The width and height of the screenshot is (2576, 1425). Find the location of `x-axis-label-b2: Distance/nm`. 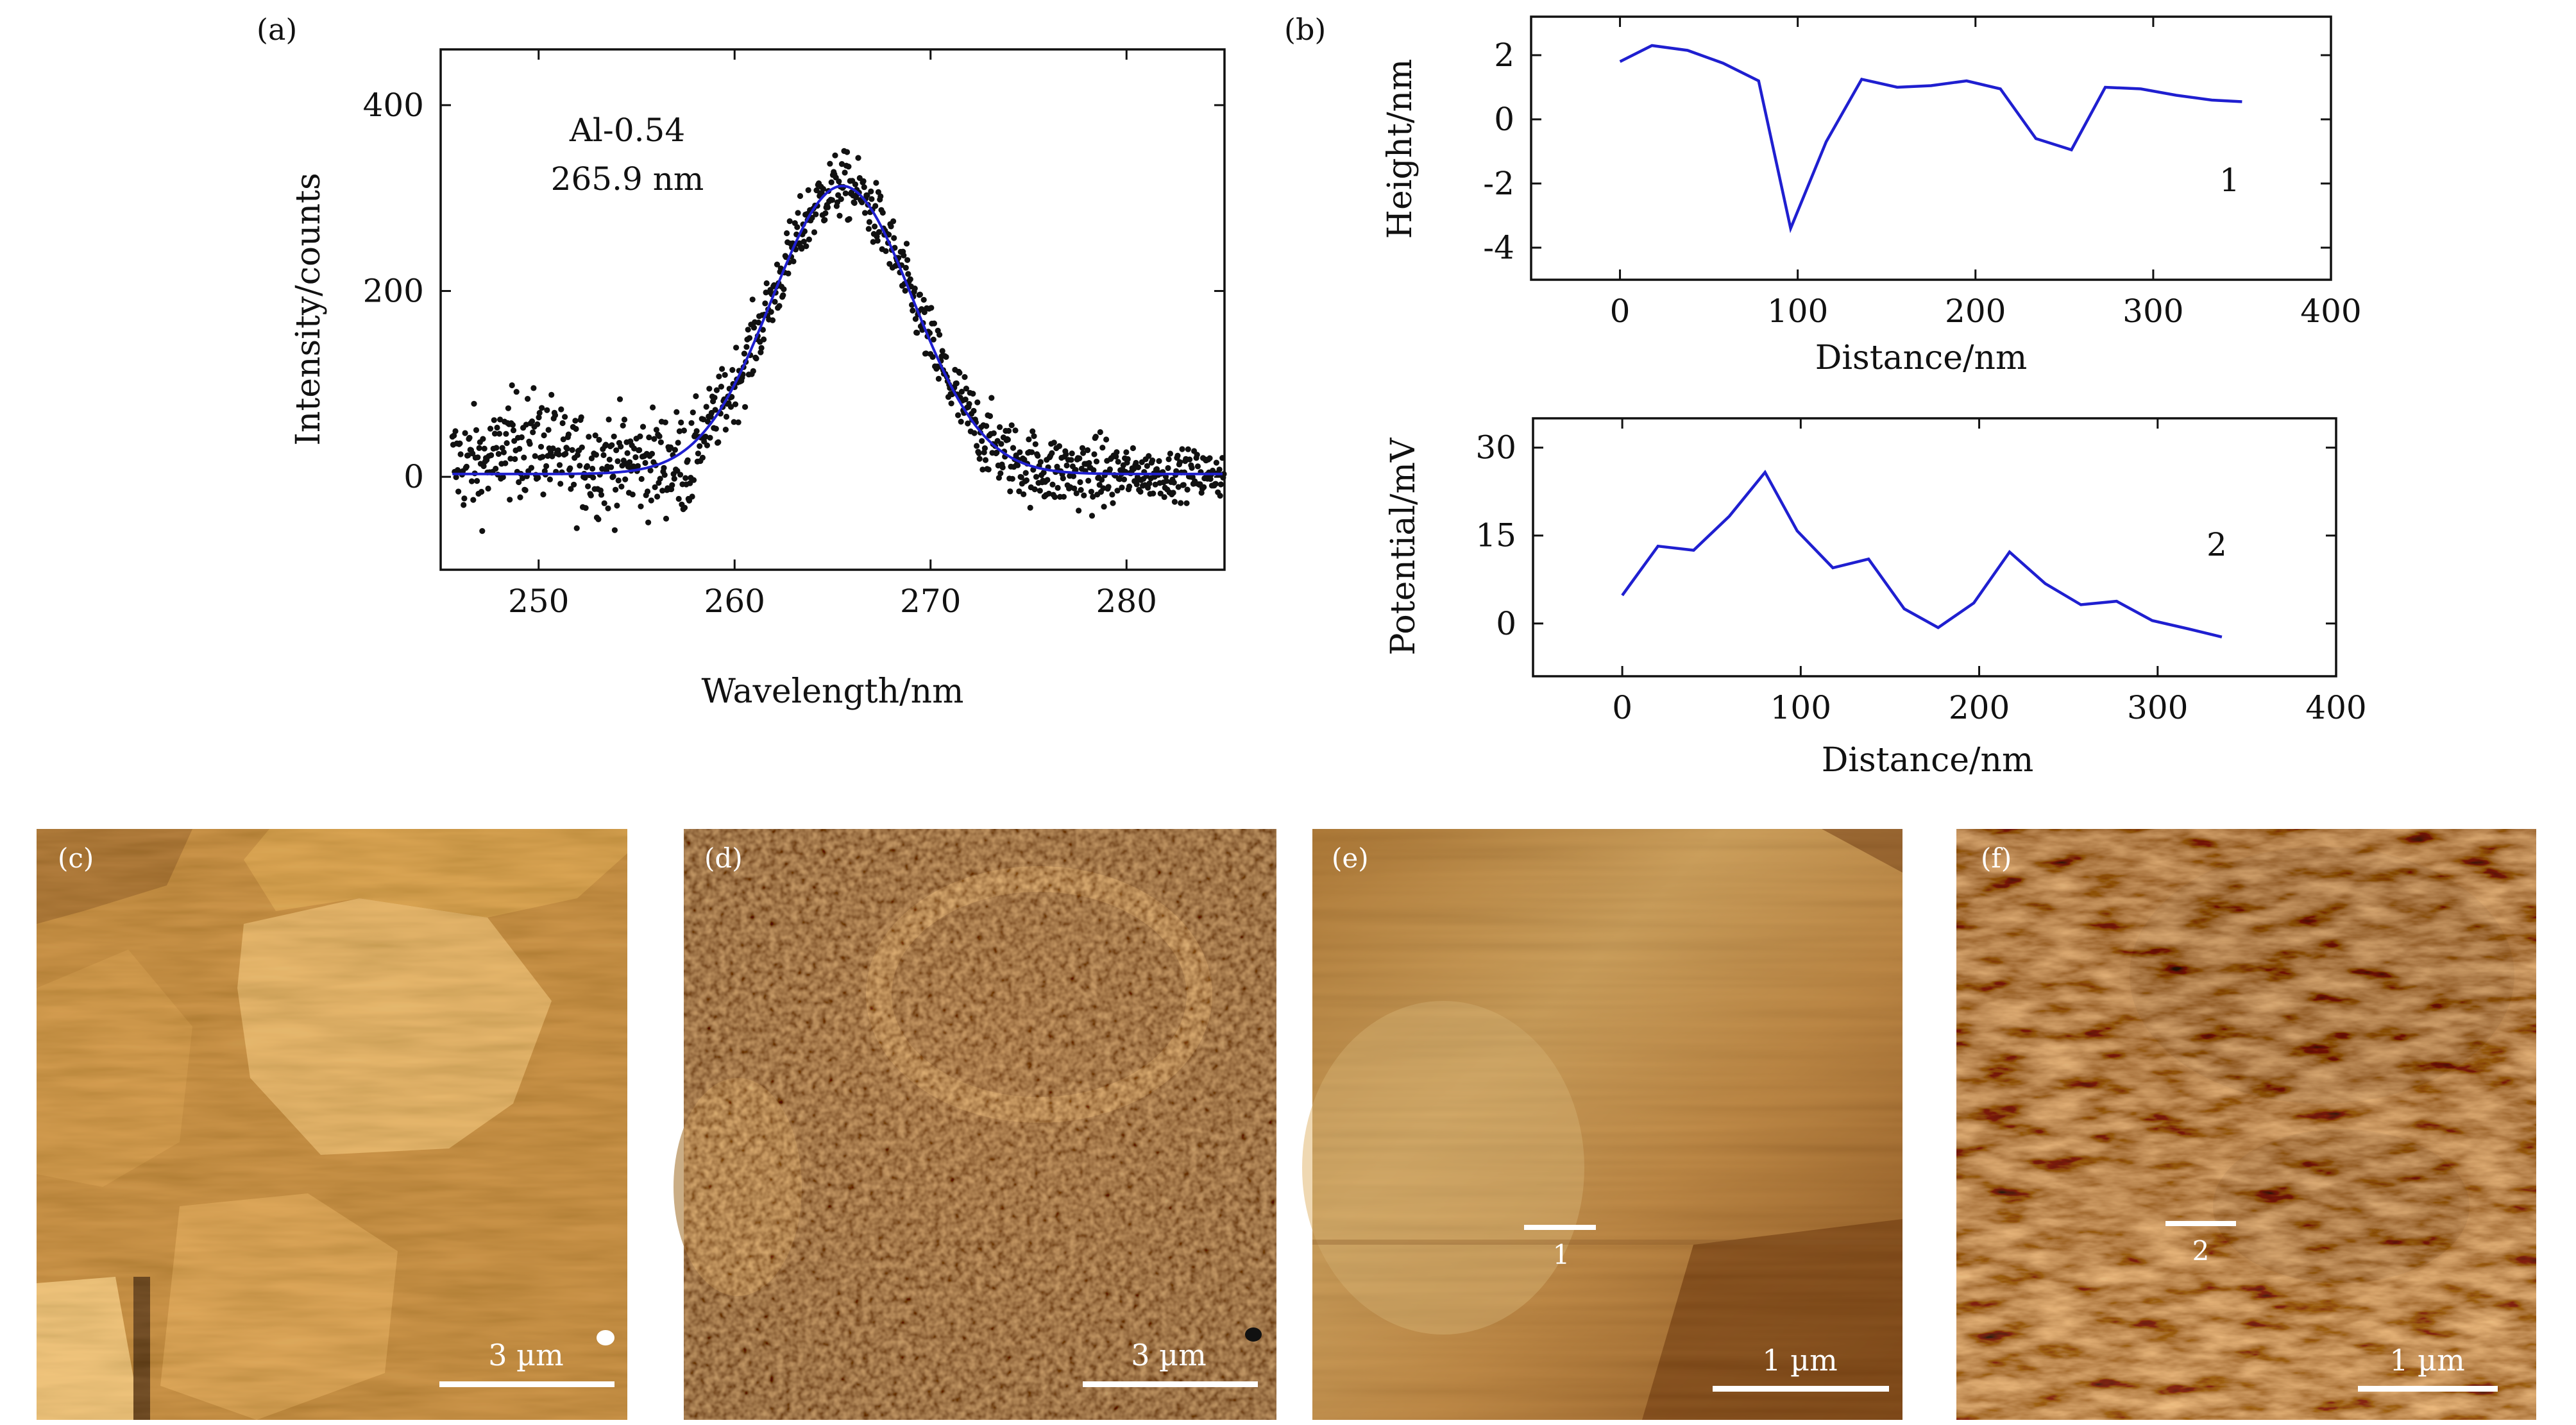

x-axis-label-b2: Distance/nm is located at coordinates (1928, 760).